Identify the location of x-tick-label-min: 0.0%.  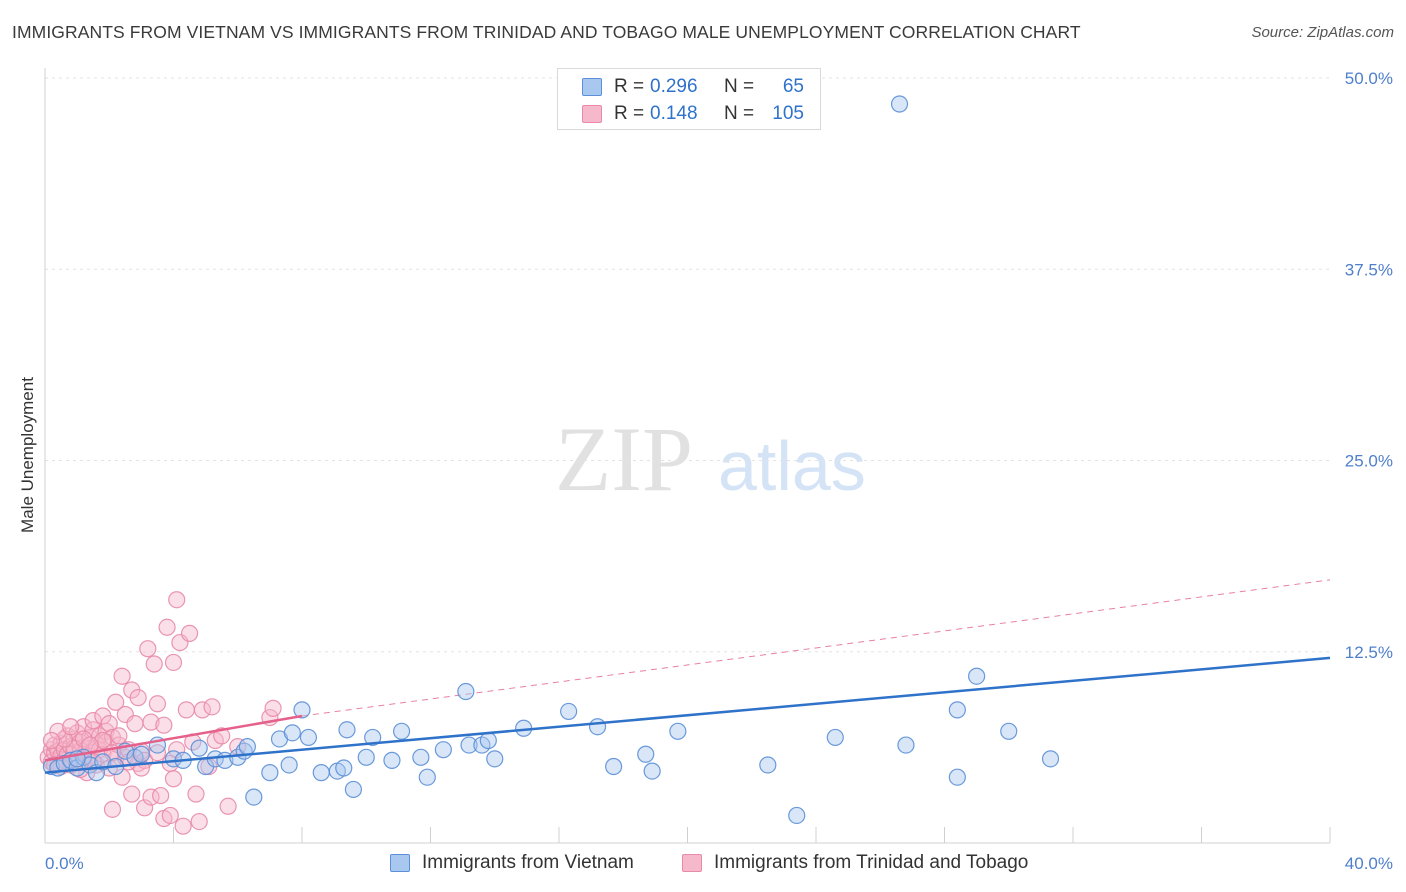
(64, 863).